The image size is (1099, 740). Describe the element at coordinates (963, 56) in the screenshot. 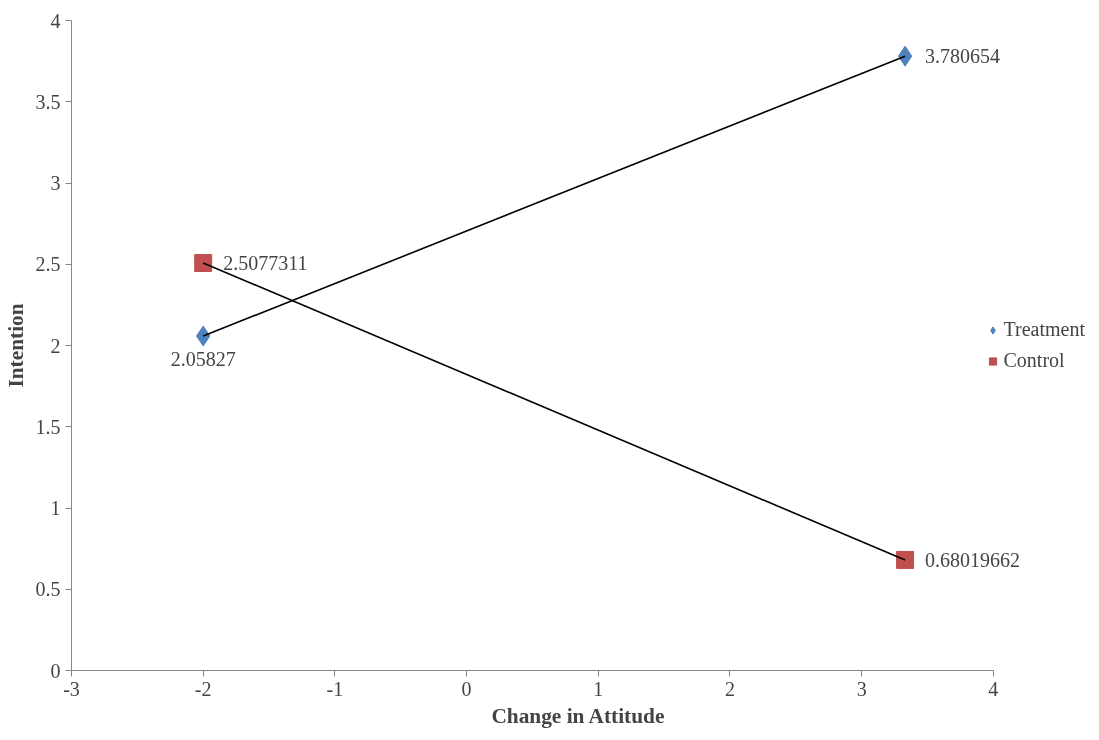

I see `data-label: 3.780654` at that location.